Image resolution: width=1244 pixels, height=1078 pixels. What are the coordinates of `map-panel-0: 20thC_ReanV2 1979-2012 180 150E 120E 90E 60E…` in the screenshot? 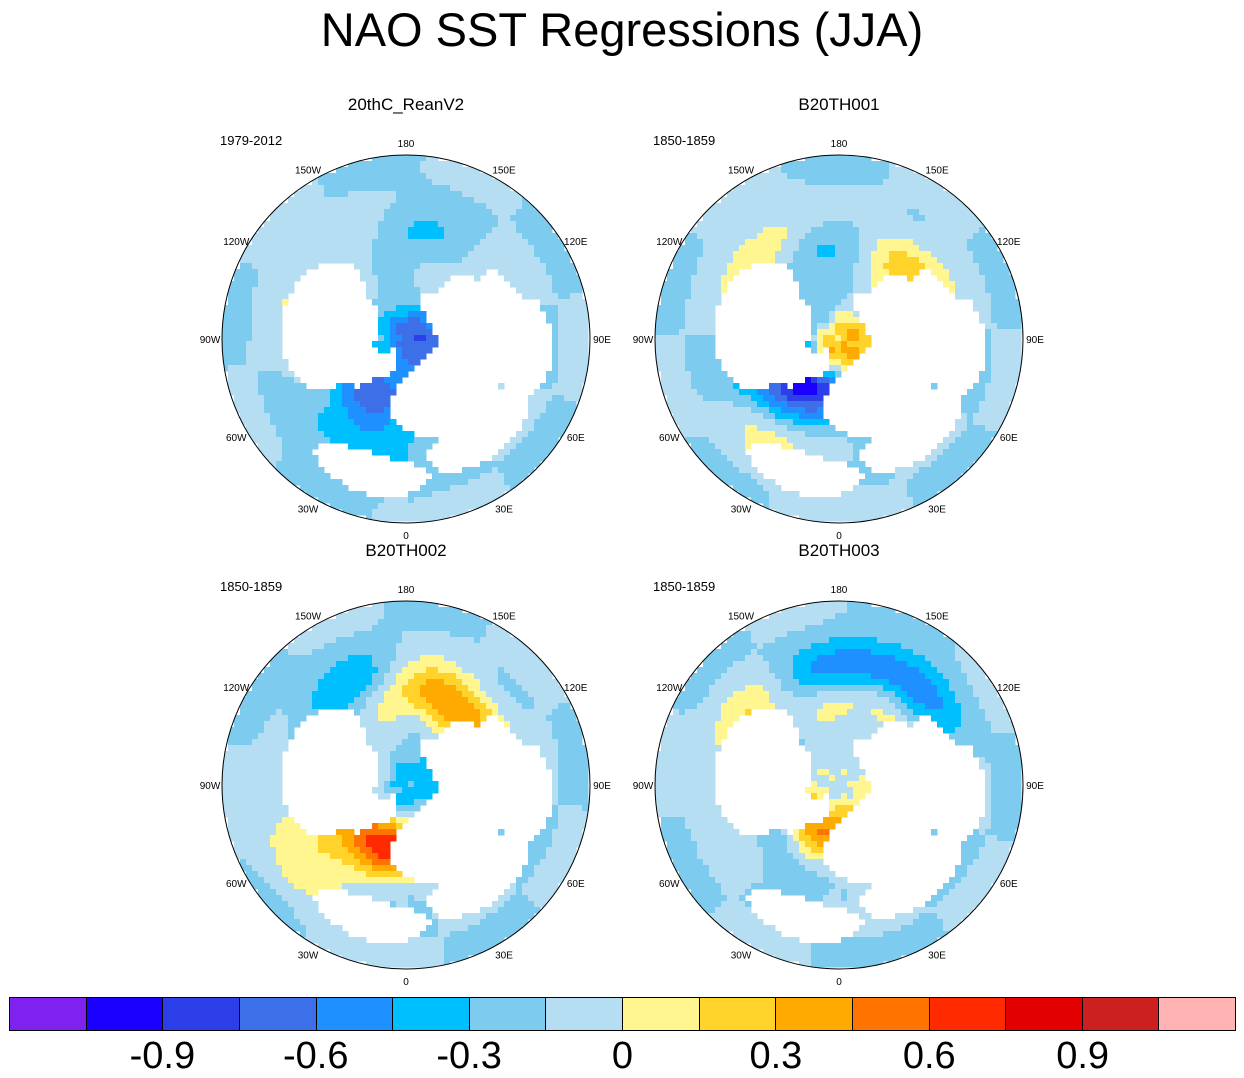 It's located at (406, 318).